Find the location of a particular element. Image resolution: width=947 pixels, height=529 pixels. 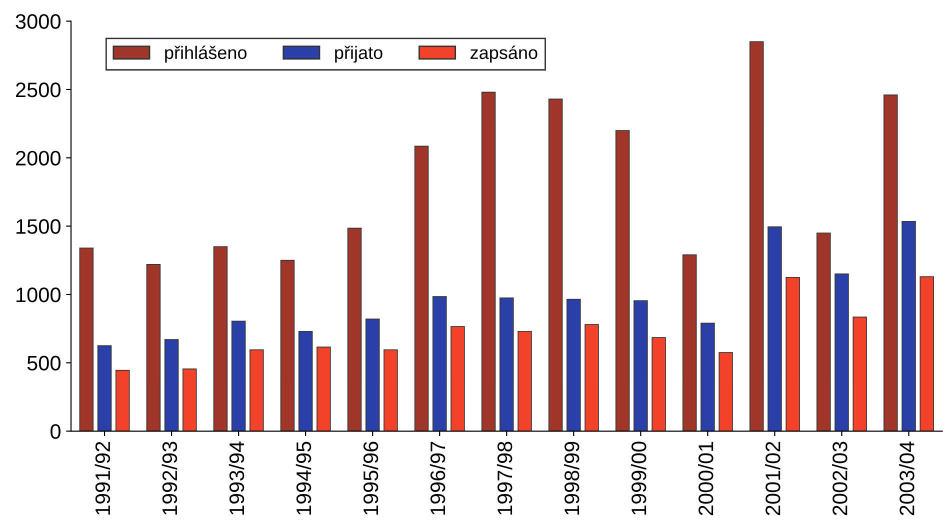

x-tick-label: 2003/04 is located at coordinates (906, 478).